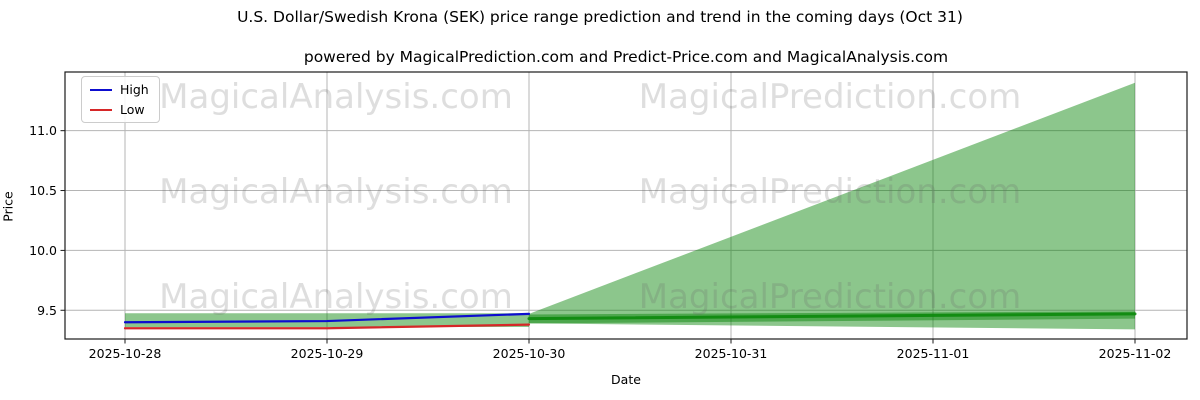 This screenshot has width=1200, height=400. I want to click on y-tick-label: 11.0, so click(43, 130).